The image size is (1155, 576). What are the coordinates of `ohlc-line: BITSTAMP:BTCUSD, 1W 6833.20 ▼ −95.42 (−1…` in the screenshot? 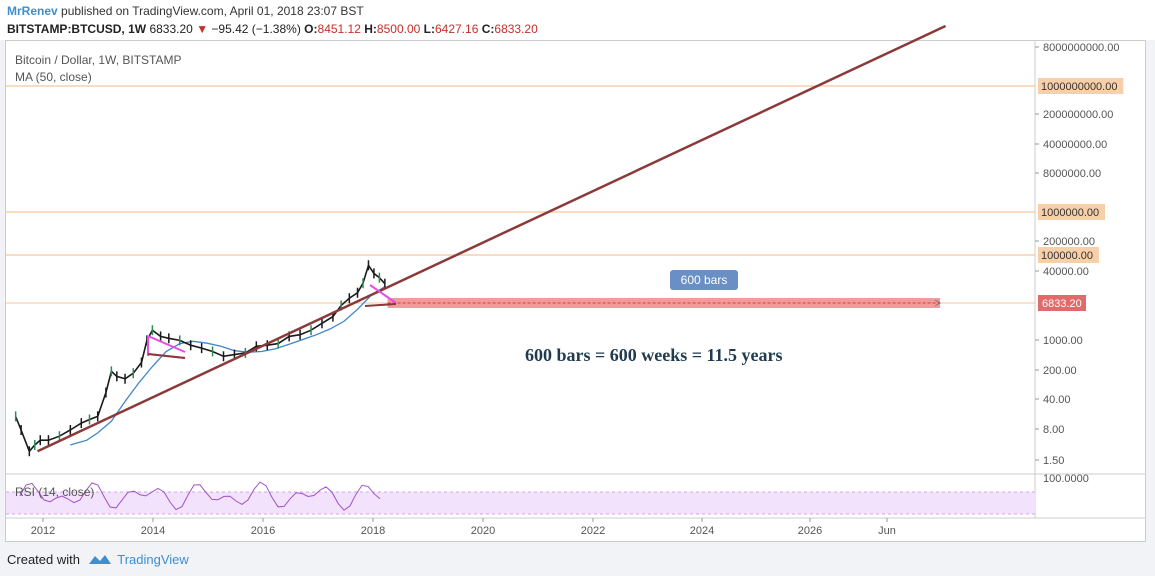 It's located at (272, 29).